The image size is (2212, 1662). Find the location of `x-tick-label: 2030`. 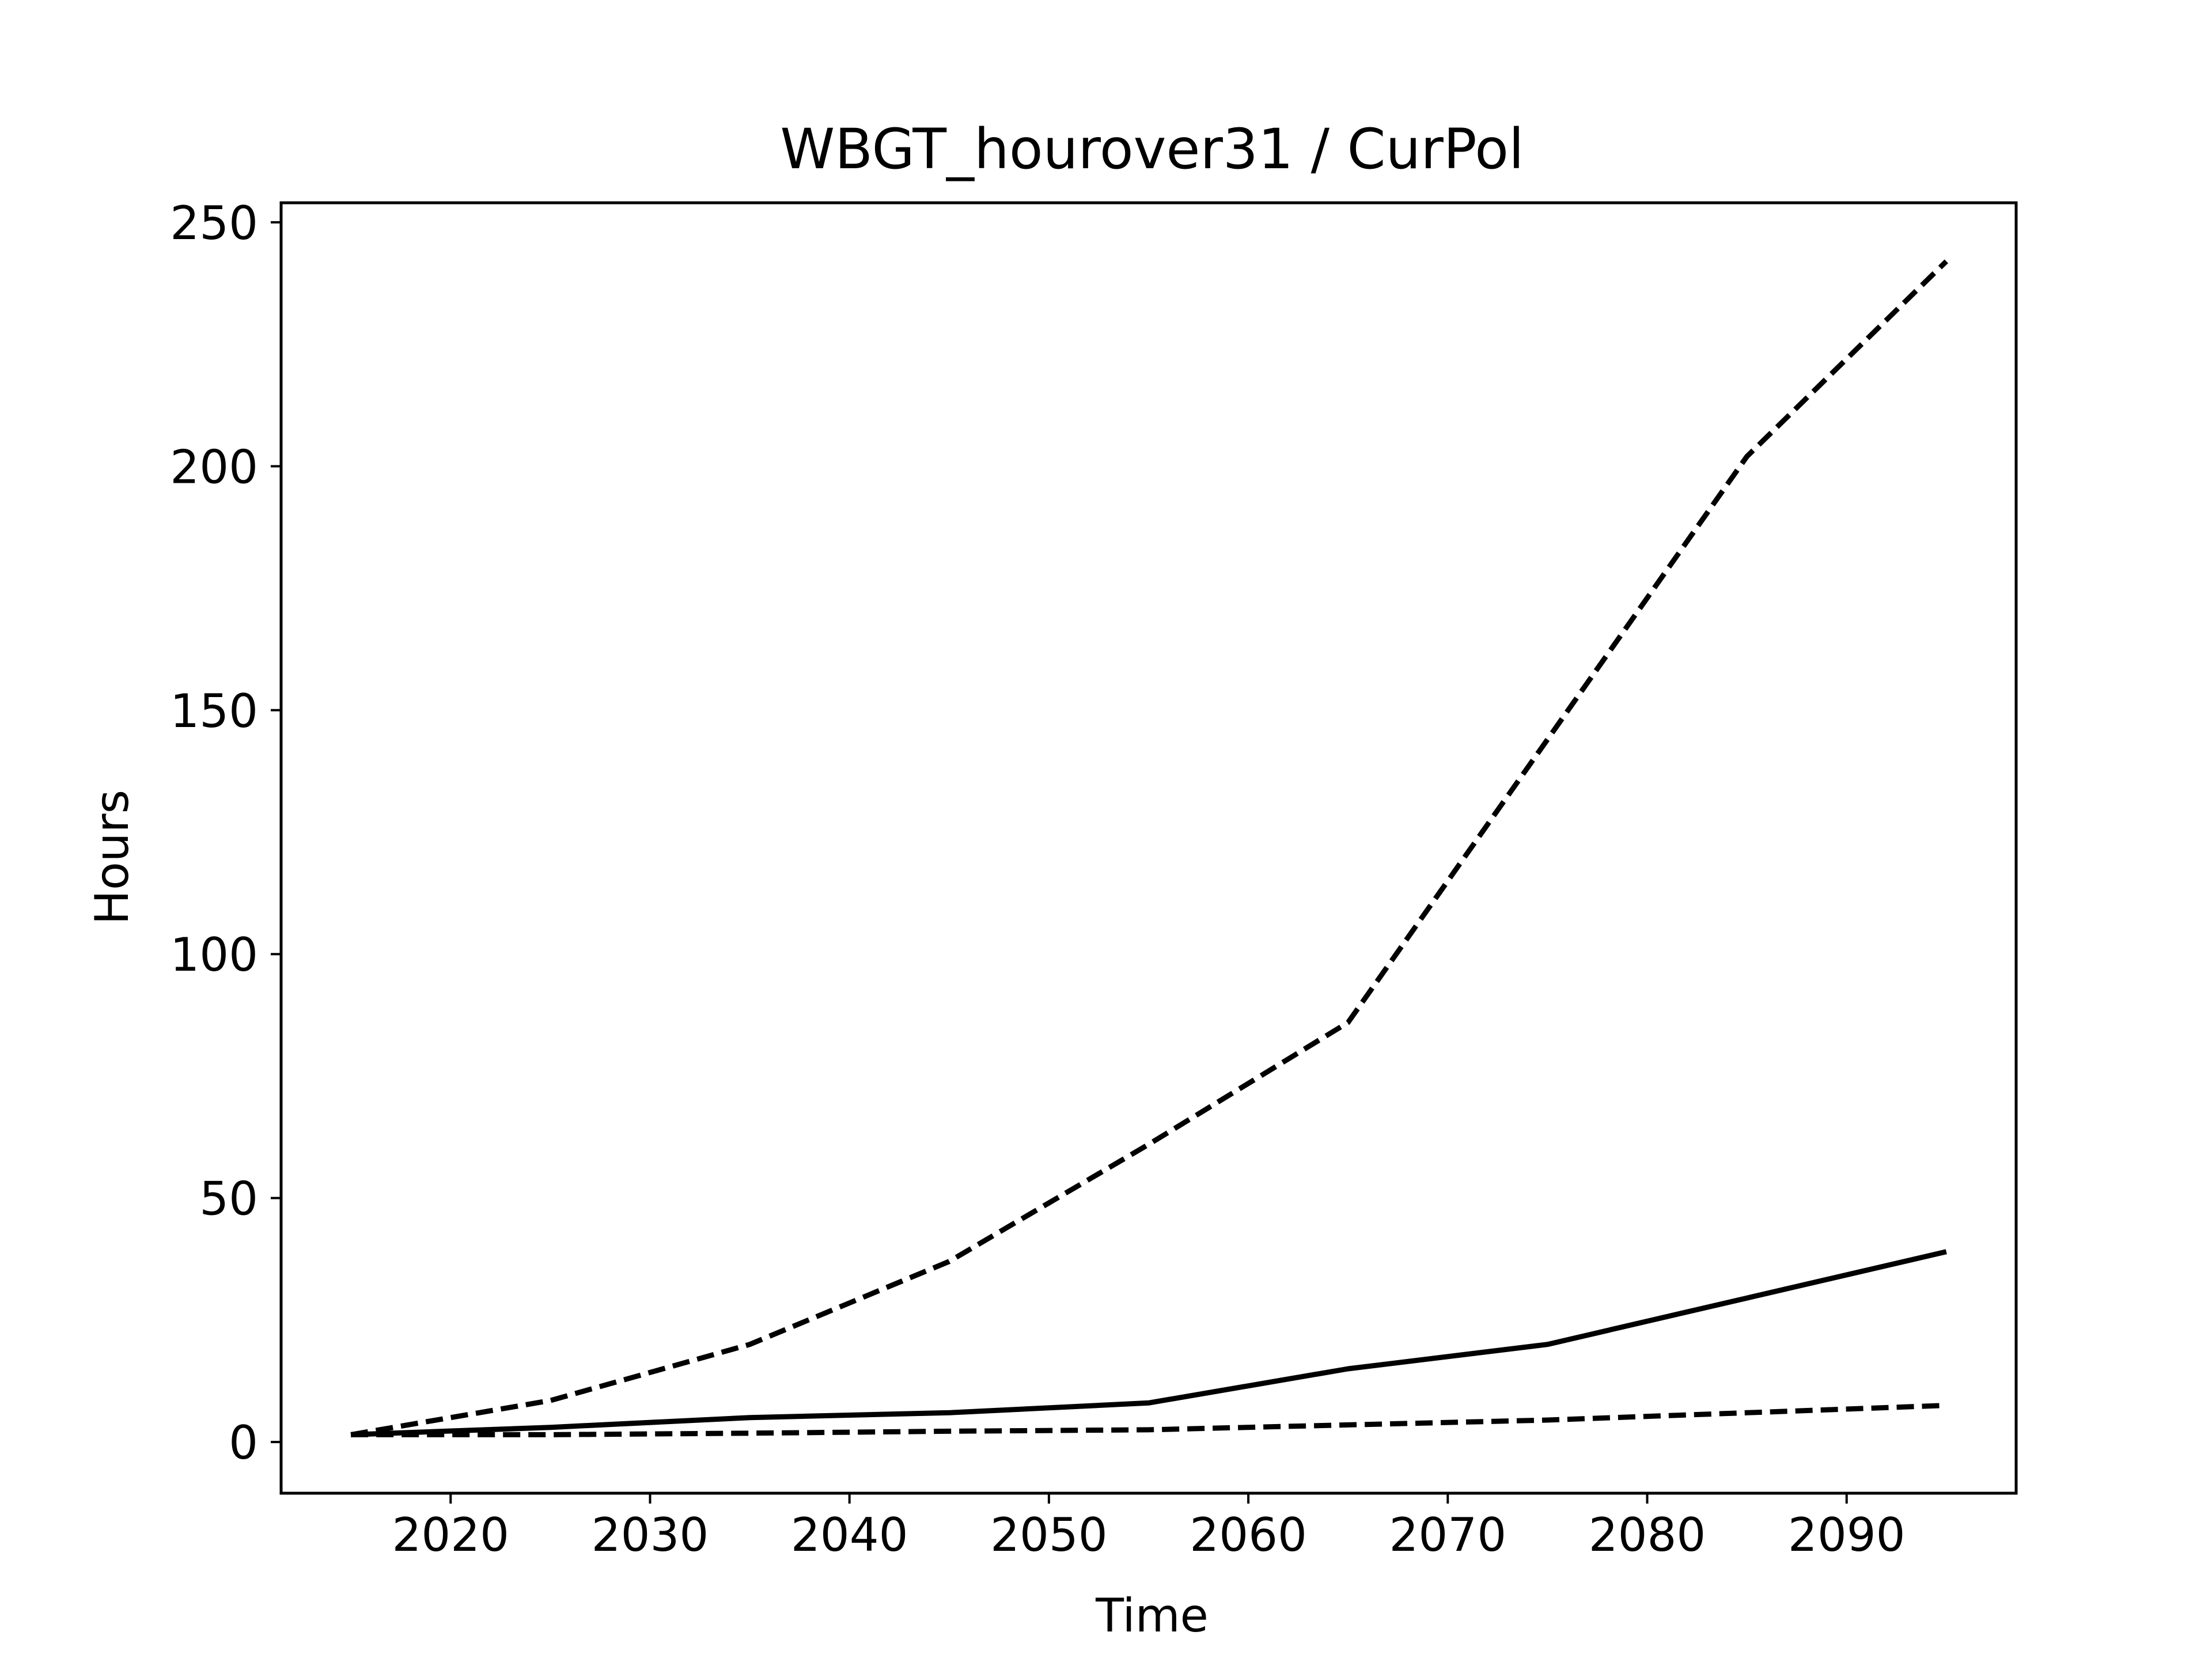

x-tick-label: 2030 is located at coordinates (650, 1535).